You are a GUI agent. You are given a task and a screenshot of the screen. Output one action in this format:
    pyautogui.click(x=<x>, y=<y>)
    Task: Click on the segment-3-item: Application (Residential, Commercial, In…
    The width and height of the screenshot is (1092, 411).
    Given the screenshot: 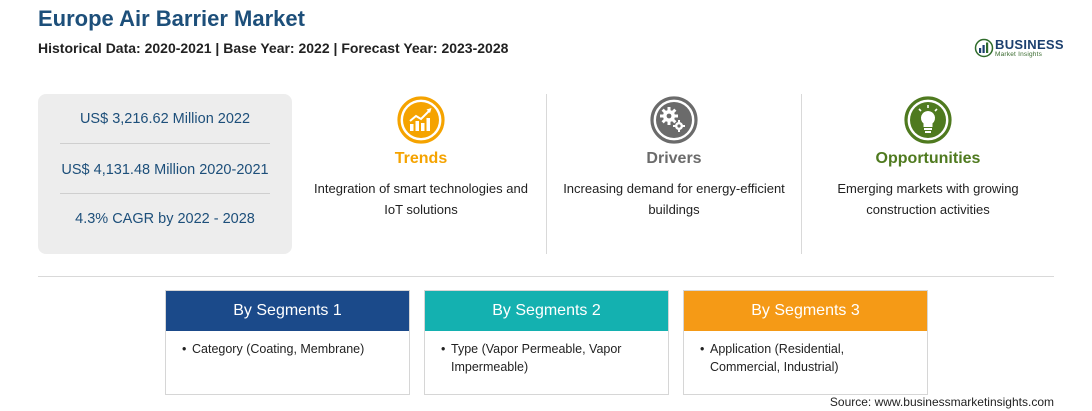 What is the action you would take?
    pyautogui.click(x=806, y=358)
    